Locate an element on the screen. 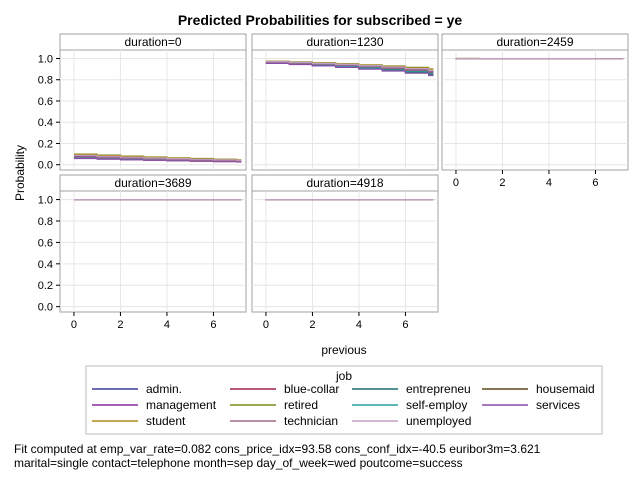 The height and width of the screenshot is (480, 640). legend-entry: technician is located at coordinates (284, 421).